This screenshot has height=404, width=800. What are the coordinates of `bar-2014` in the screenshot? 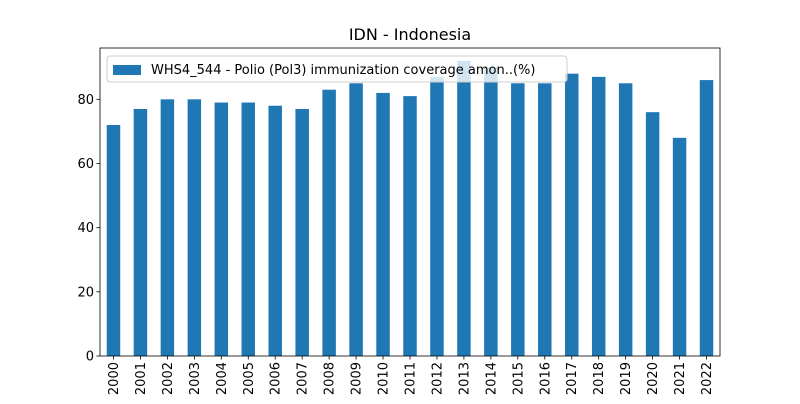 It's located at (491, 211).